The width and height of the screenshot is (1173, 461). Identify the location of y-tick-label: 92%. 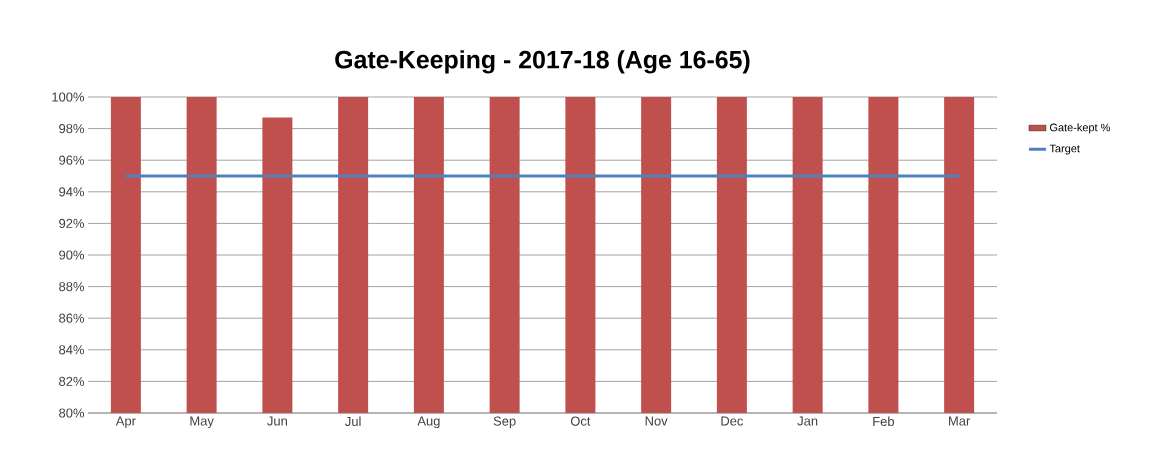
(72, 223).